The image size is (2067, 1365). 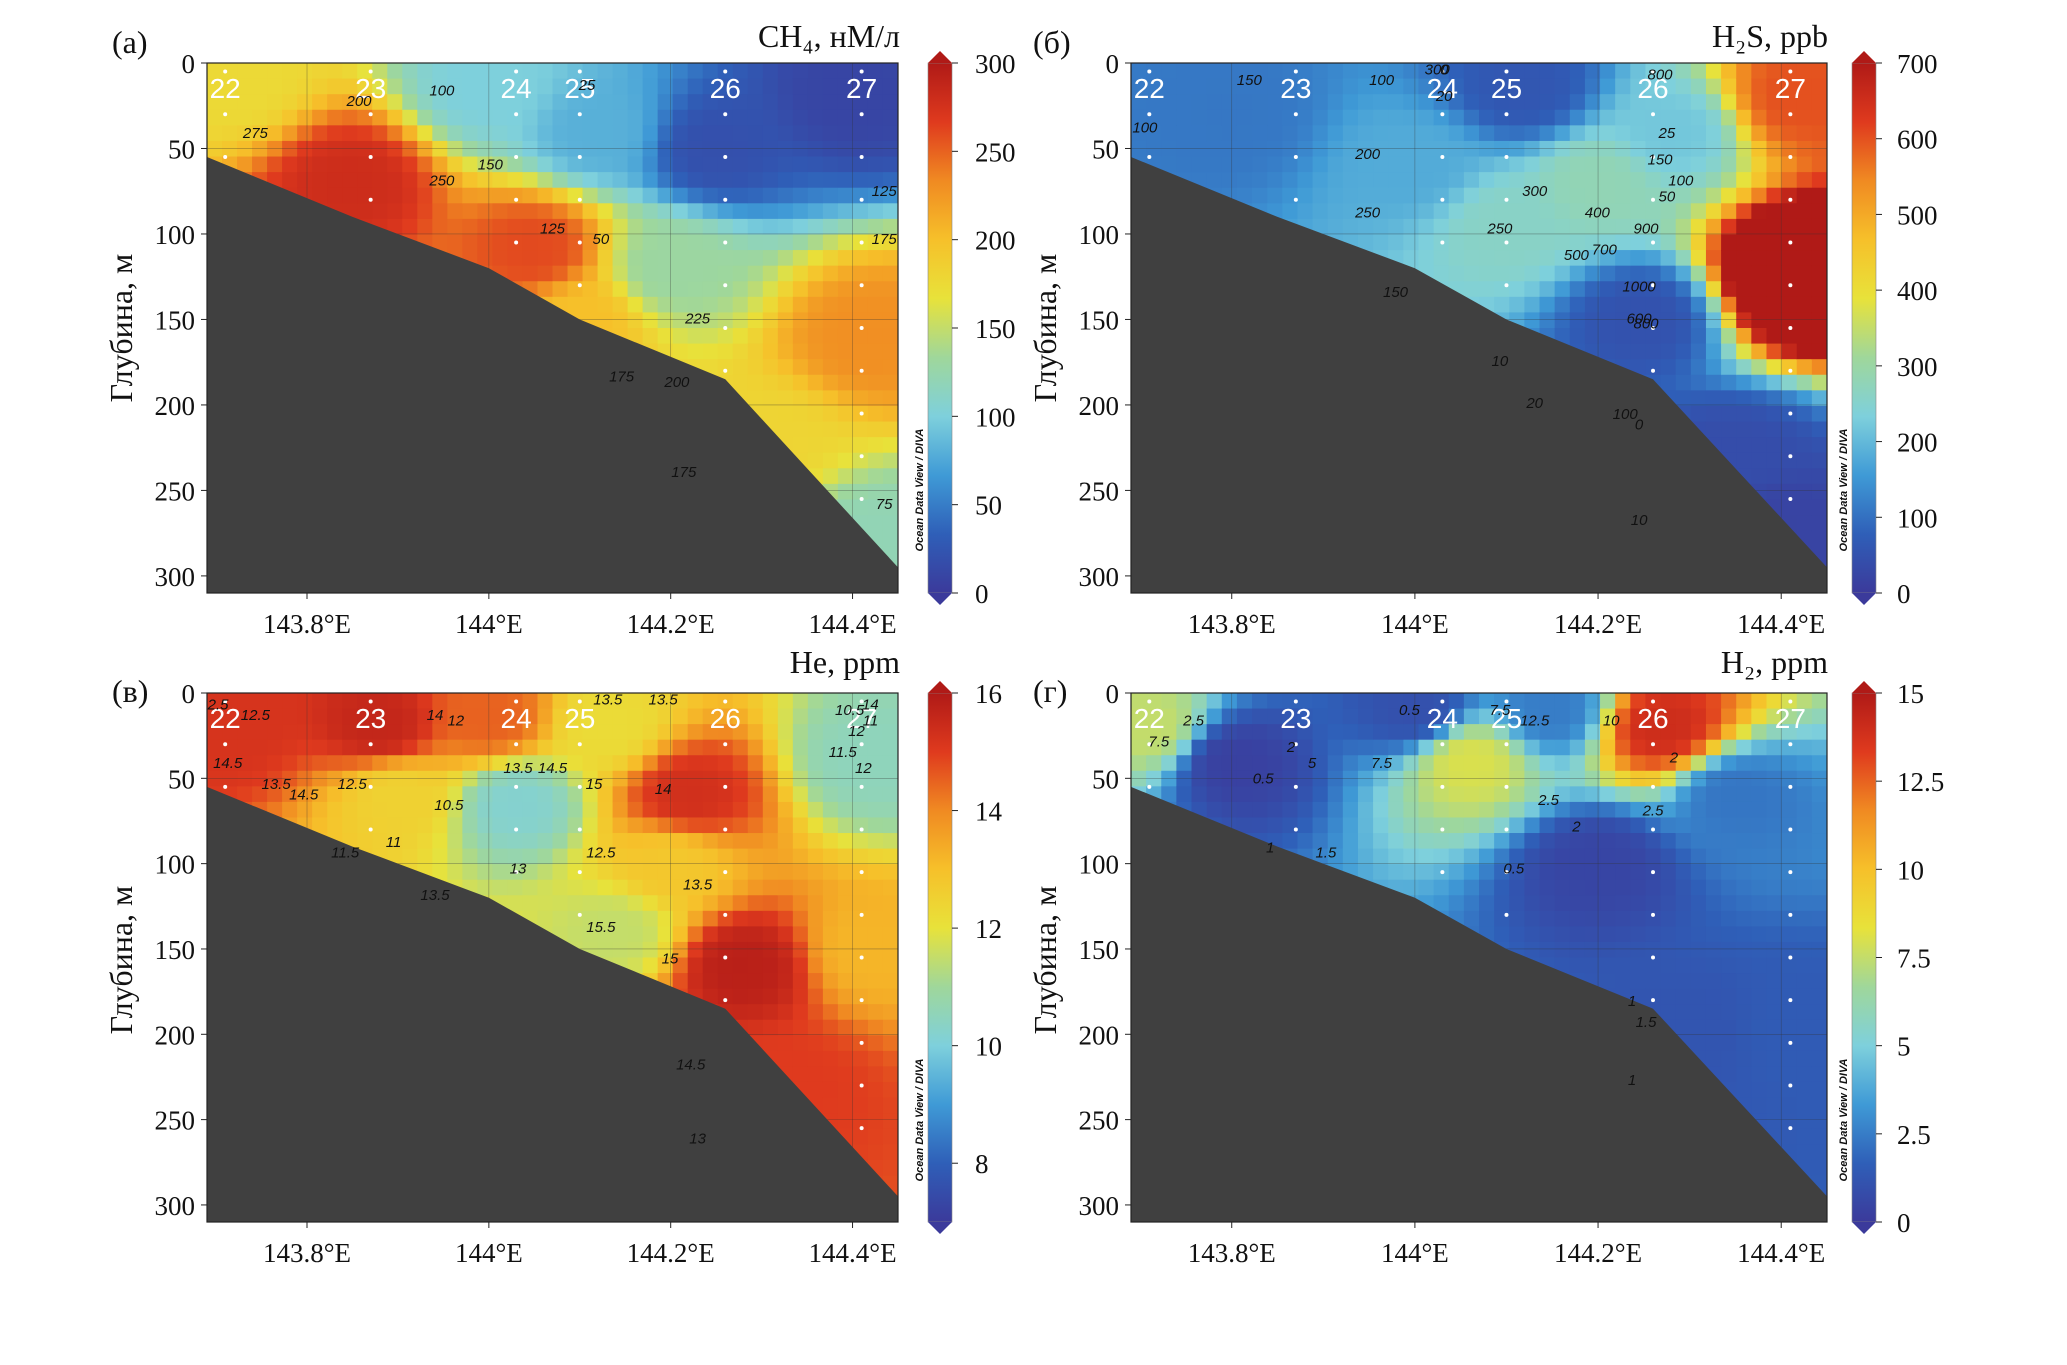 I want to click on colorbar-tick-label: 200, so click(x=995, y=241).